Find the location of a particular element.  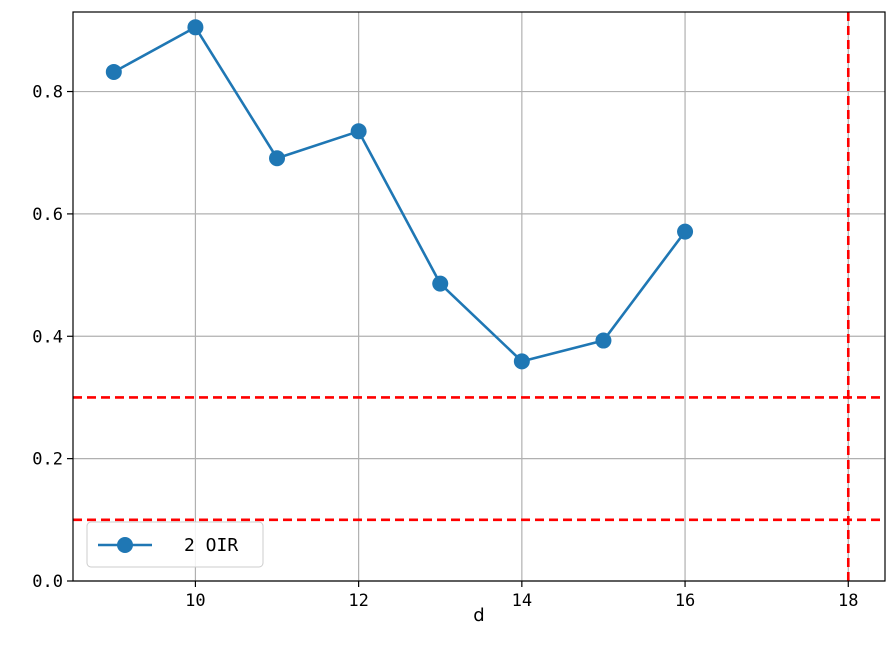

legend-marker-swatch is located at coordinates (125, 545).